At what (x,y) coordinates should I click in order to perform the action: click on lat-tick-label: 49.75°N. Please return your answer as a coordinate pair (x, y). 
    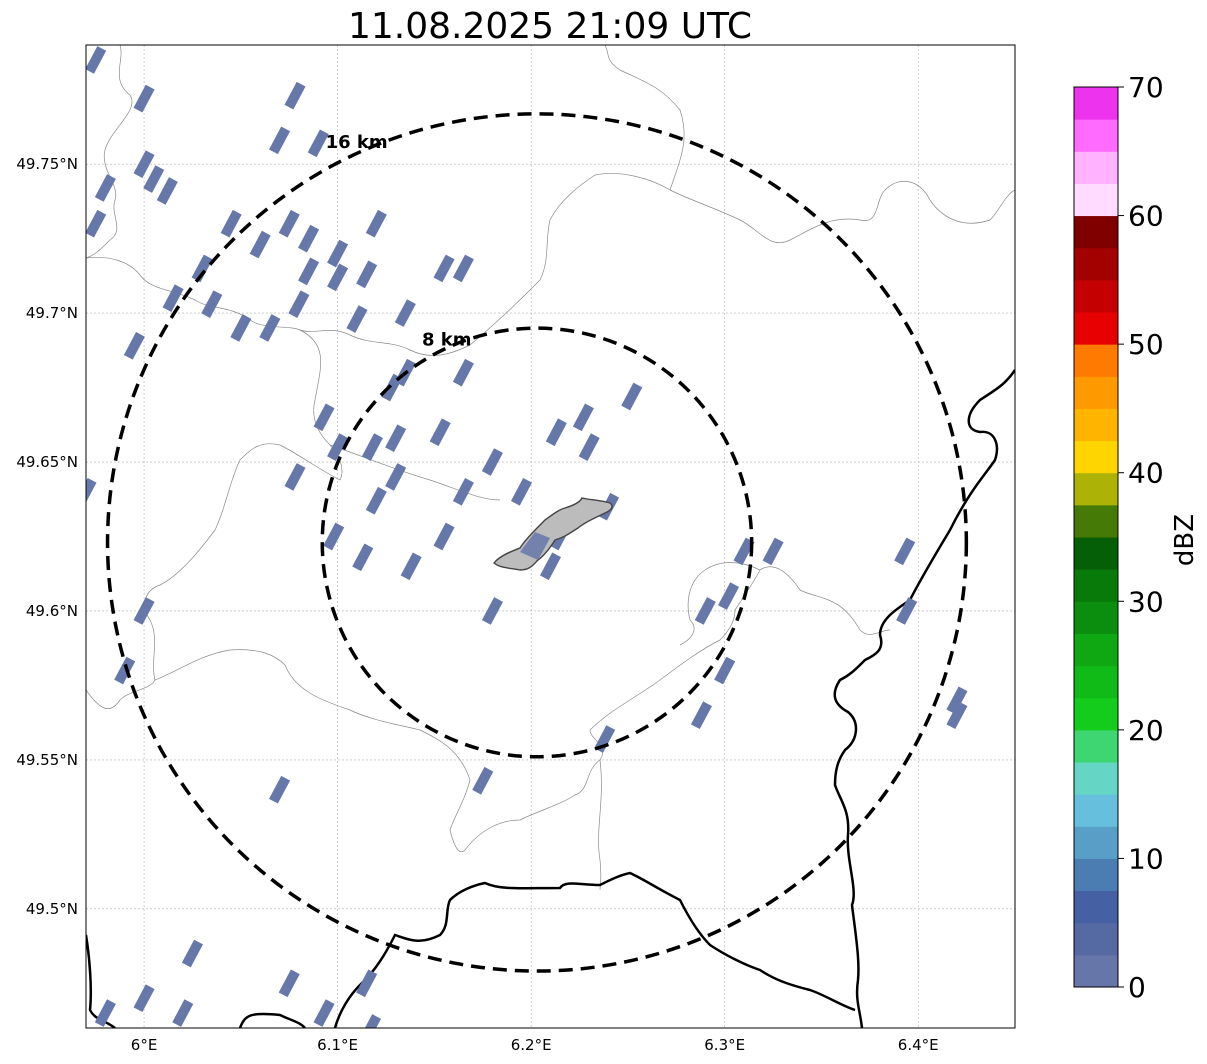
    Looking at the image, I should click on (47, 164).